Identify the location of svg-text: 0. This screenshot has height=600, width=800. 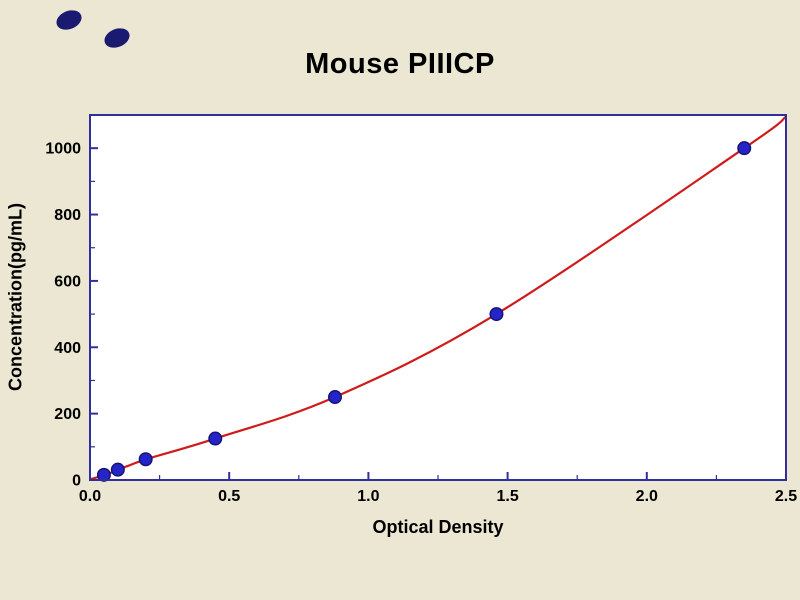
(76, 481).